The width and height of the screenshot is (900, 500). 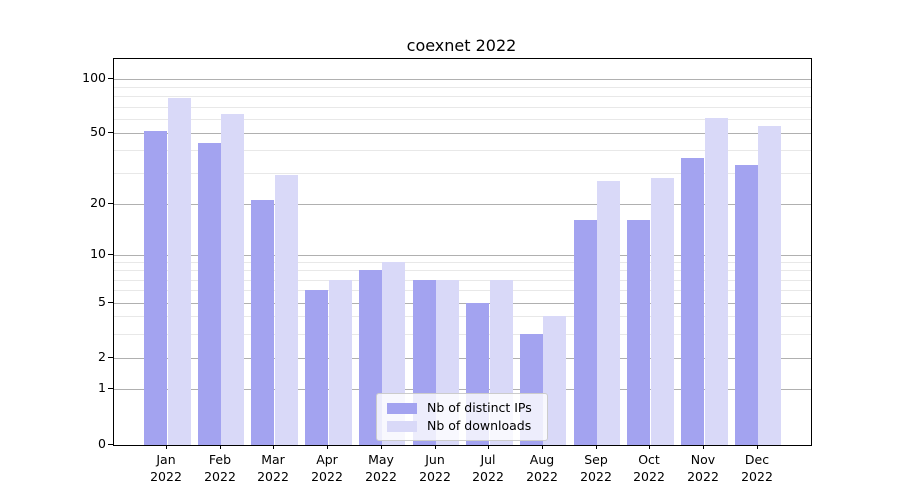 What do you see at coordinates (402, 408) in the screenshot?
I see `legend-swatch-distinct-ips` at bounding box center [402, 408].